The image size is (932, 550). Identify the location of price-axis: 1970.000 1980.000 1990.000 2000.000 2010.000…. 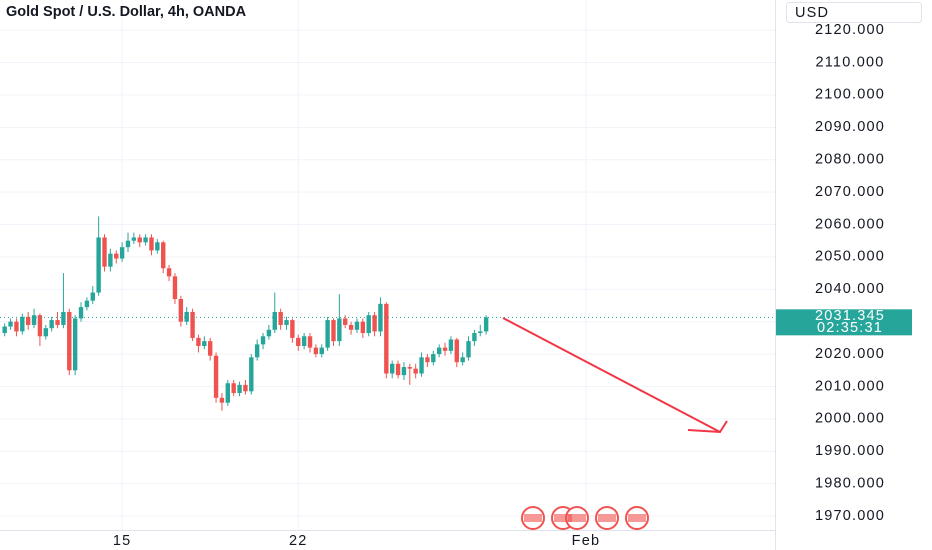
(850, 273).